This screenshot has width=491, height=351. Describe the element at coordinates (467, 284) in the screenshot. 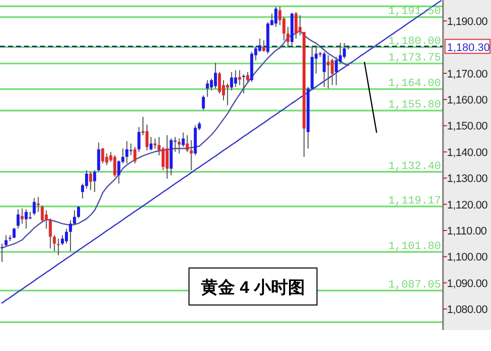

I see `y-tick-label: 1,090.00` at that location.